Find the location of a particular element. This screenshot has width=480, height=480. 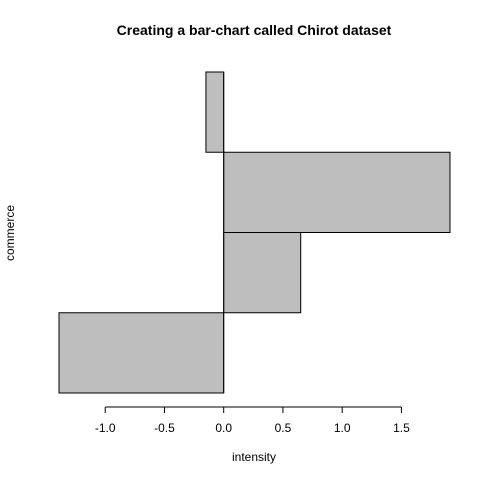

x-tick-label: 1.5 is located at coordinates (401, 428).